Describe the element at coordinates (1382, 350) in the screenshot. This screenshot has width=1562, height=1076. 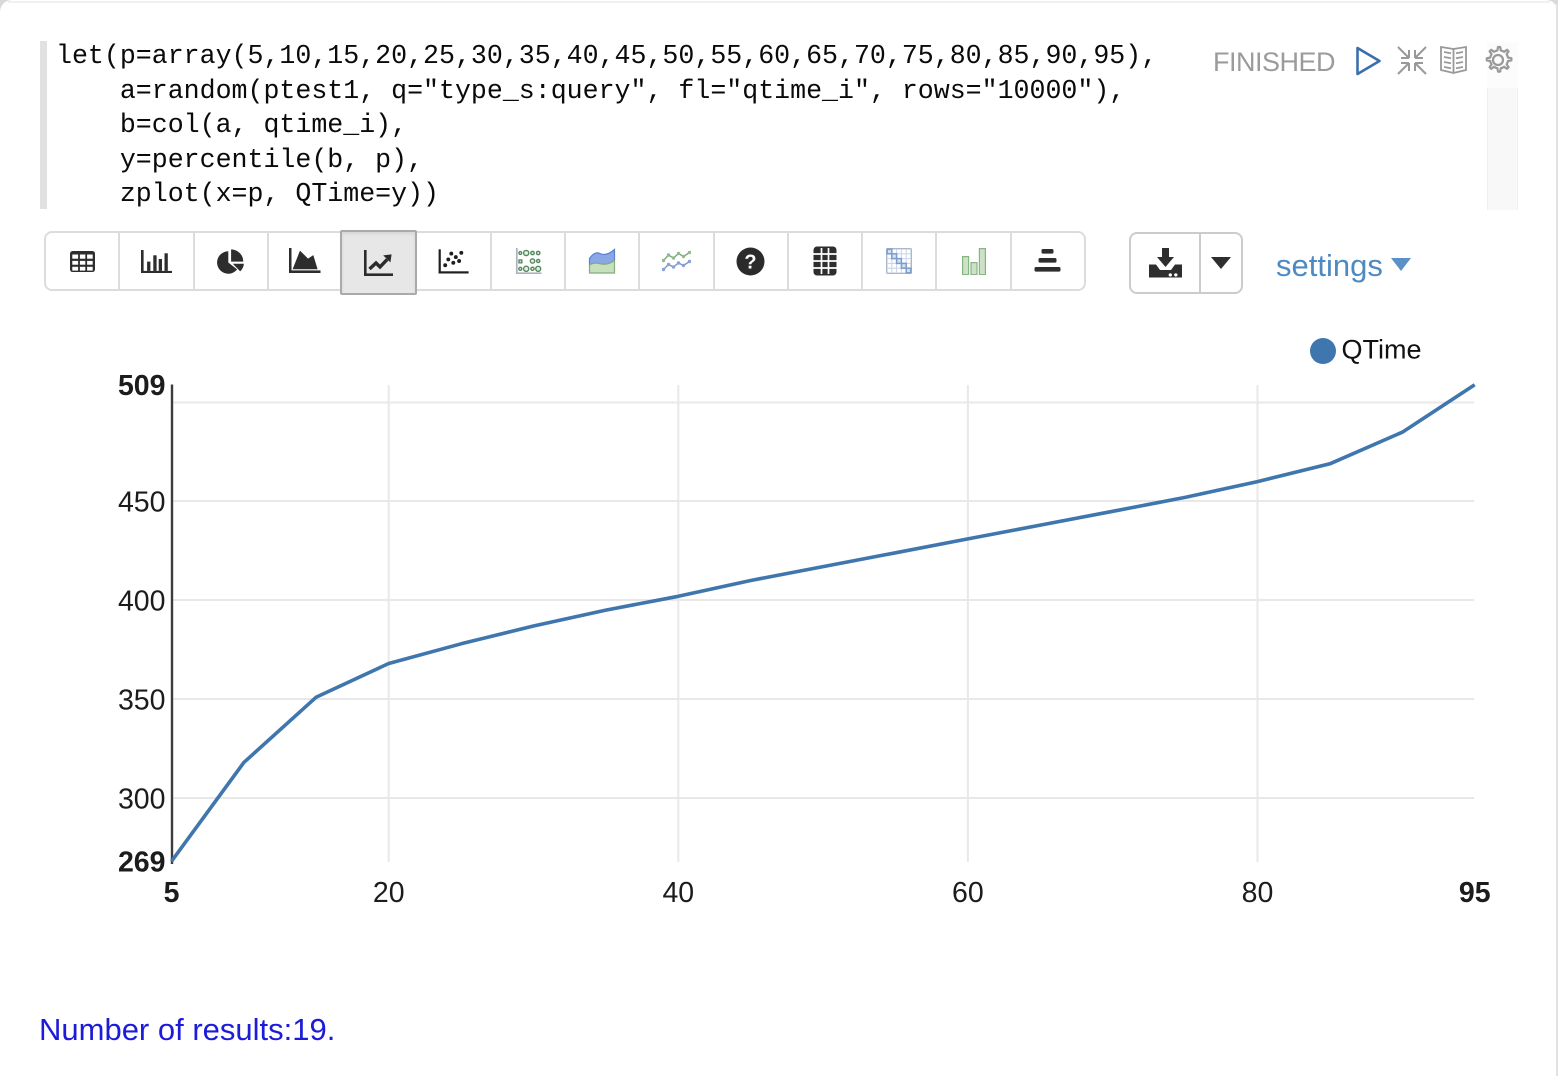
I see `svg-text: QTime` at that location.